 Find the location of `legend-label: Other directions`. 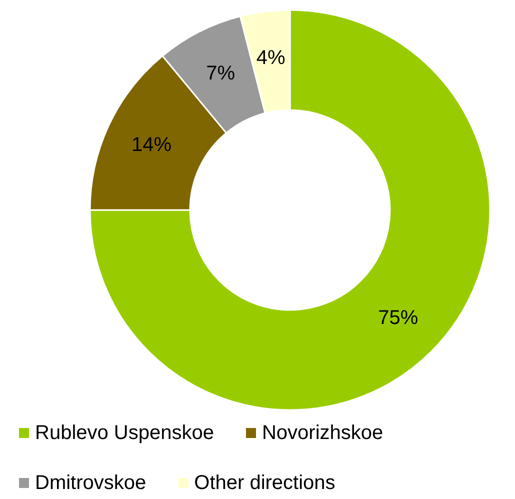

legend-label: Other directions is located at coordinates (265, 483).